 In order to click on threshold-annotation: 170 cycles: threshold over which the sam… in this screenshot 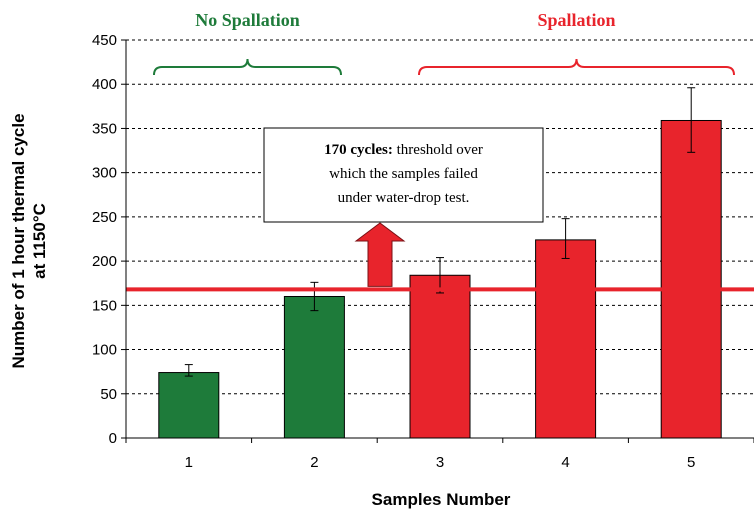, I will do `click(403, 207)`.